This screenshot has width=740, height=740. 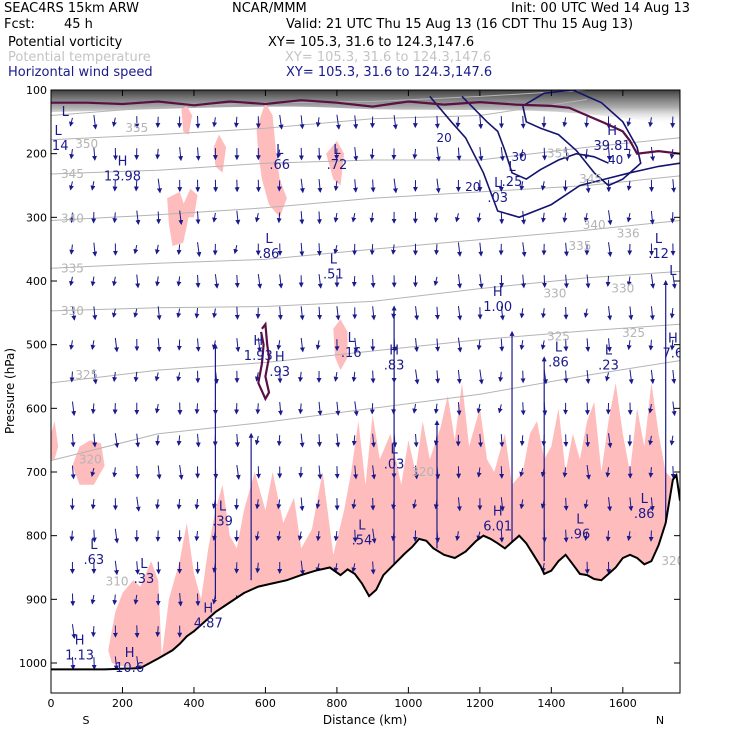 What do you see at coordinates (601, 8) in the screenshot?
I see `init-time: Init: 00 UTC Wed 14 Aug 13` at bounding box center [601, 8].